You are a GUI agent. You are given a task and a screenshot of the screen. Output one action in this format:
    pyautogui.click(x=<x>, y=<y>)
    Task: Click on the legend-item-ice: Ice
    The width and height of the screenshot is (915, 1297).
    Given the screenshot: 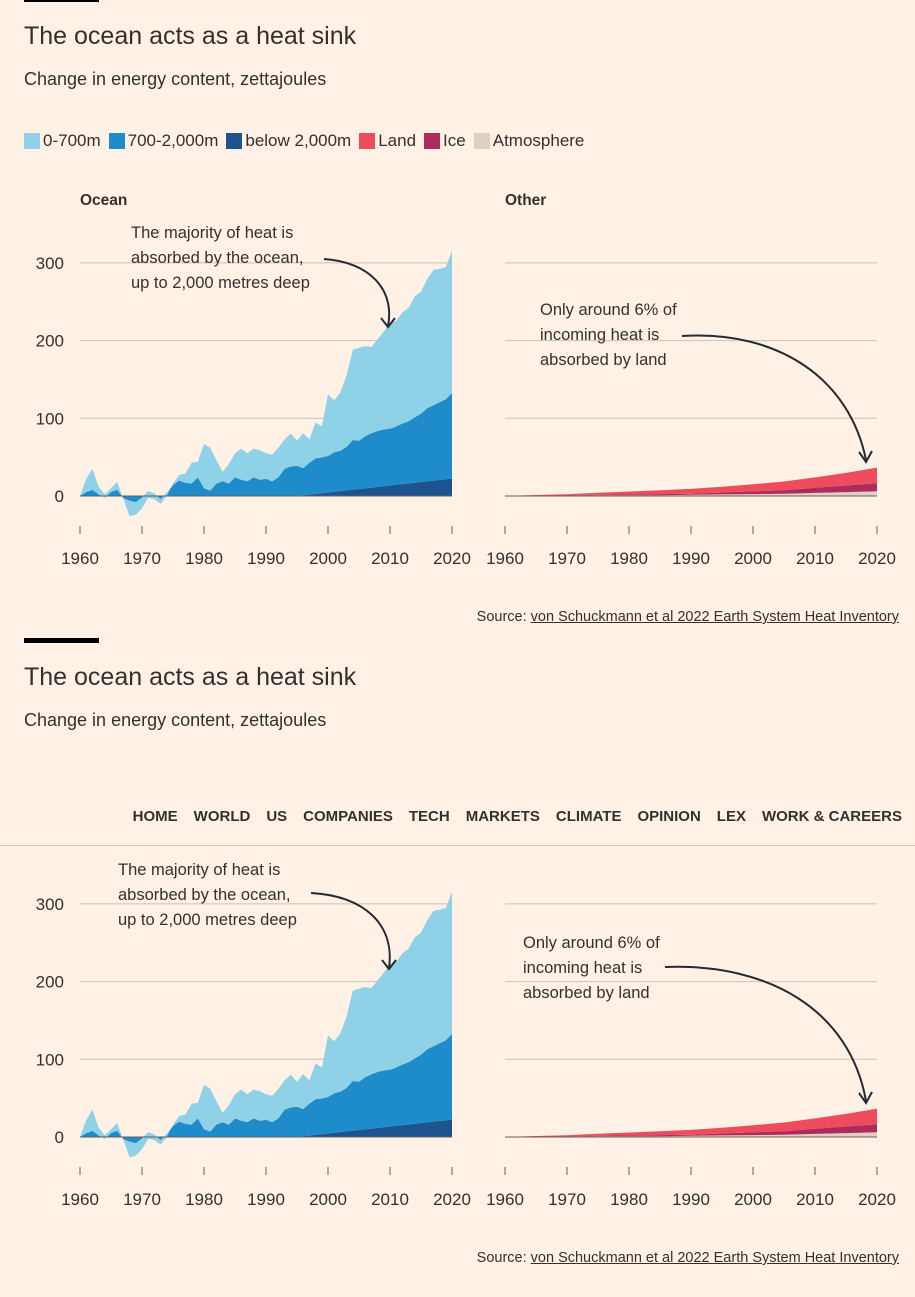 What is the action you would take?
    pyautogui.click(x=445, y=141)
    